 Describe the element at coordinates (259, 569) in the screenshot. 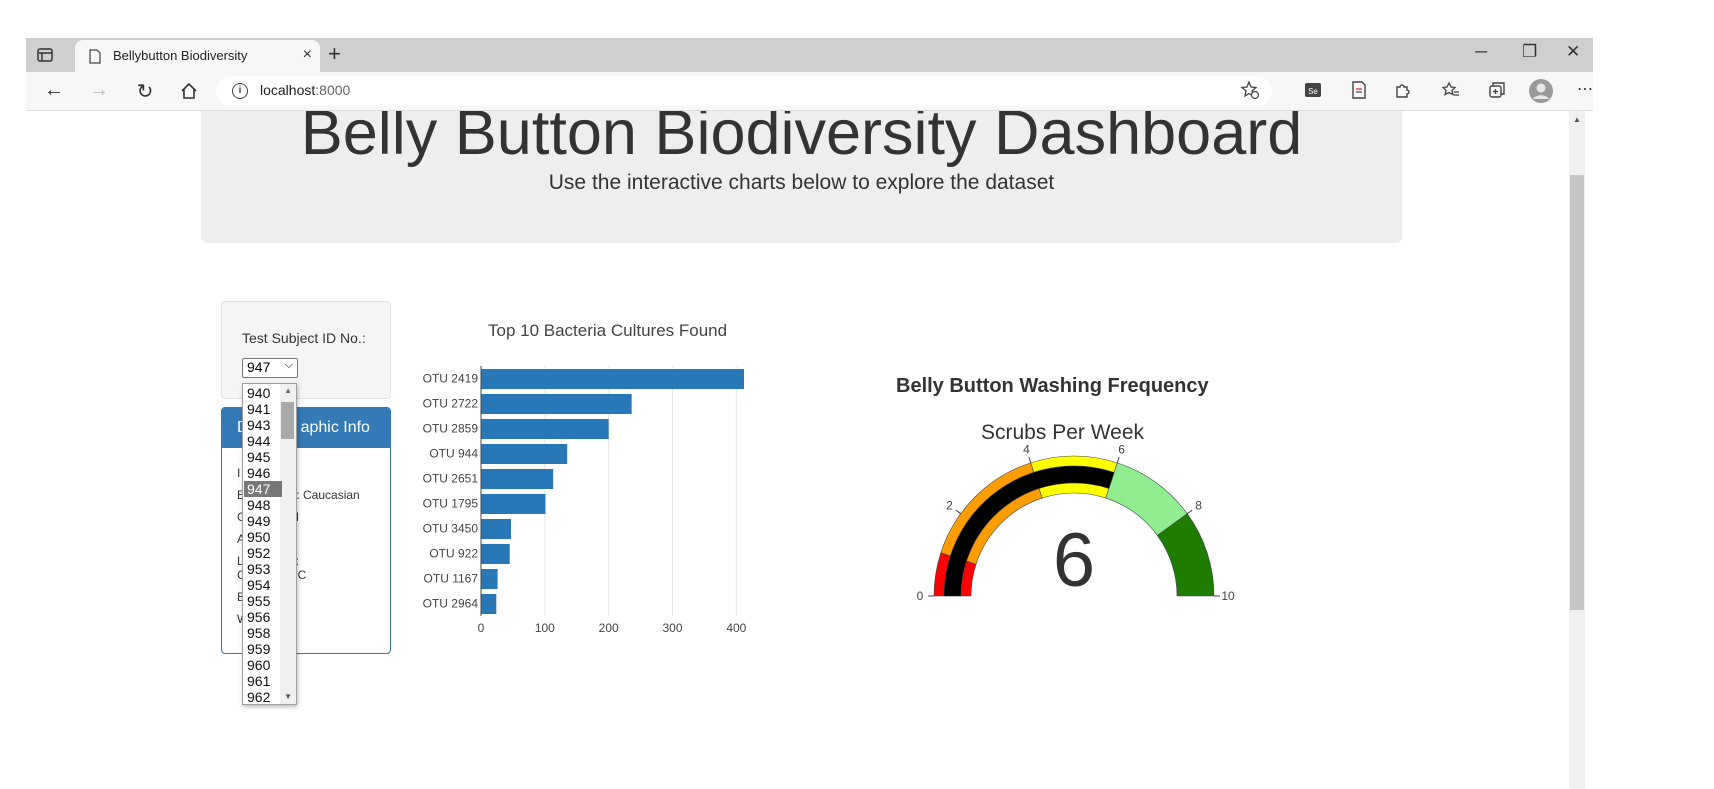

I see `dropdown-option: 953` at that location.